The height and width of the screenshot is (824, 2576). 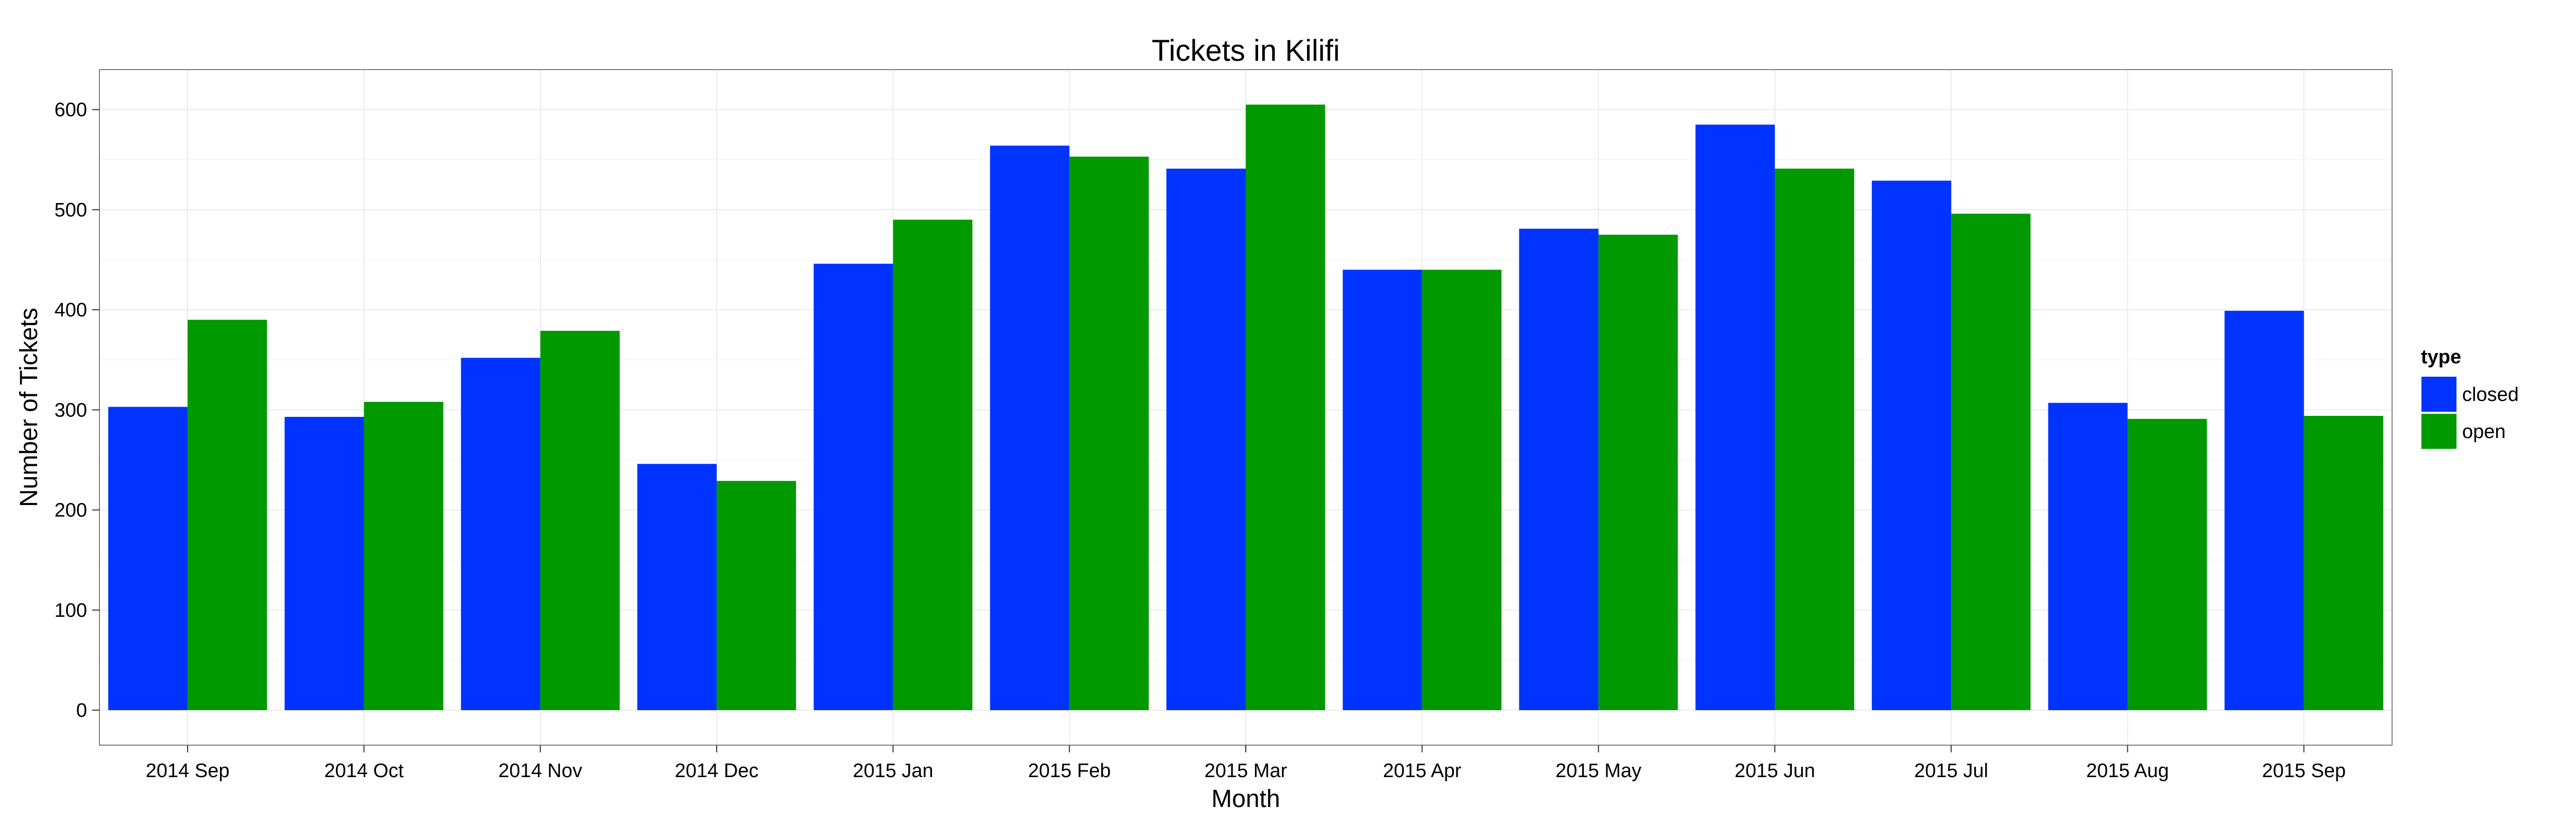 I want to click on legend-label-open: open, so click(x=2484, y=432).